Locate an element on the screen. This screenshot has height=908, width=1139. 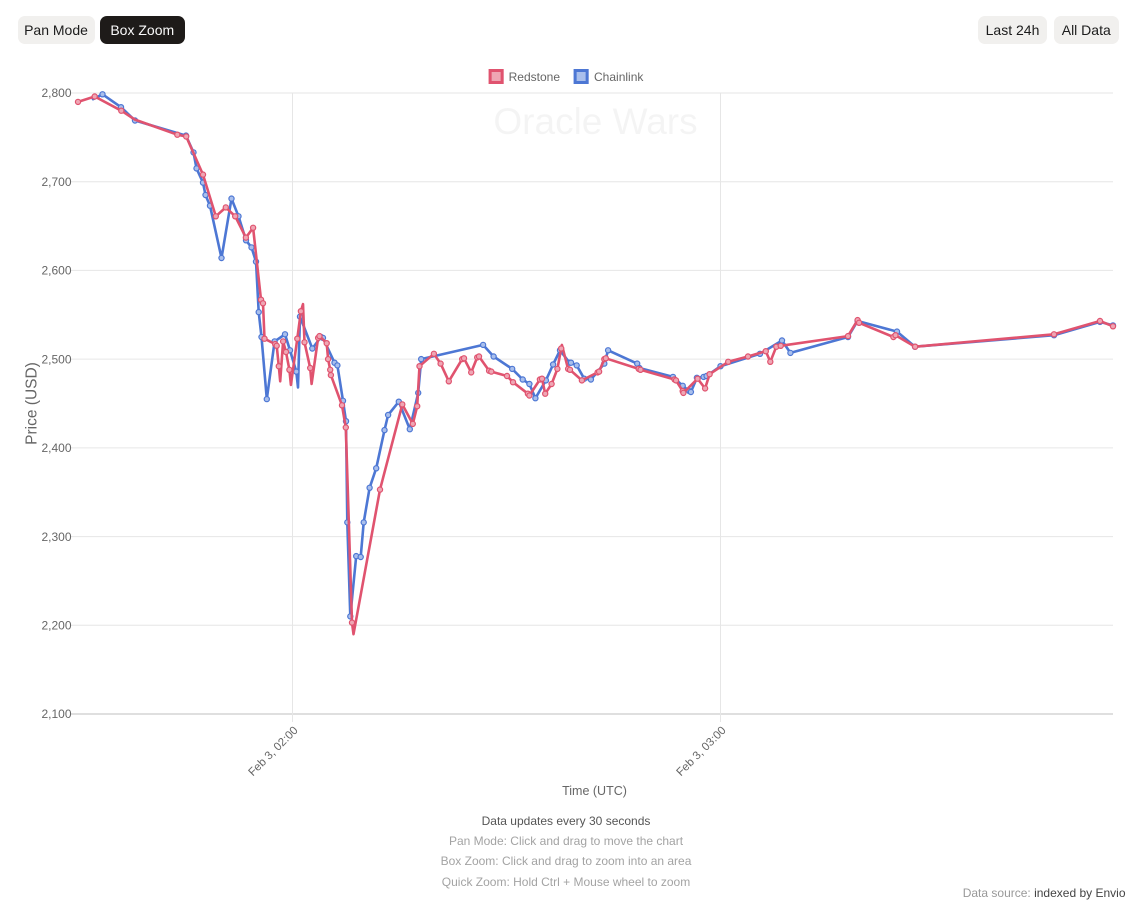
svg-text: Feb 3, 02:00 is located at coordinates (273, 752).